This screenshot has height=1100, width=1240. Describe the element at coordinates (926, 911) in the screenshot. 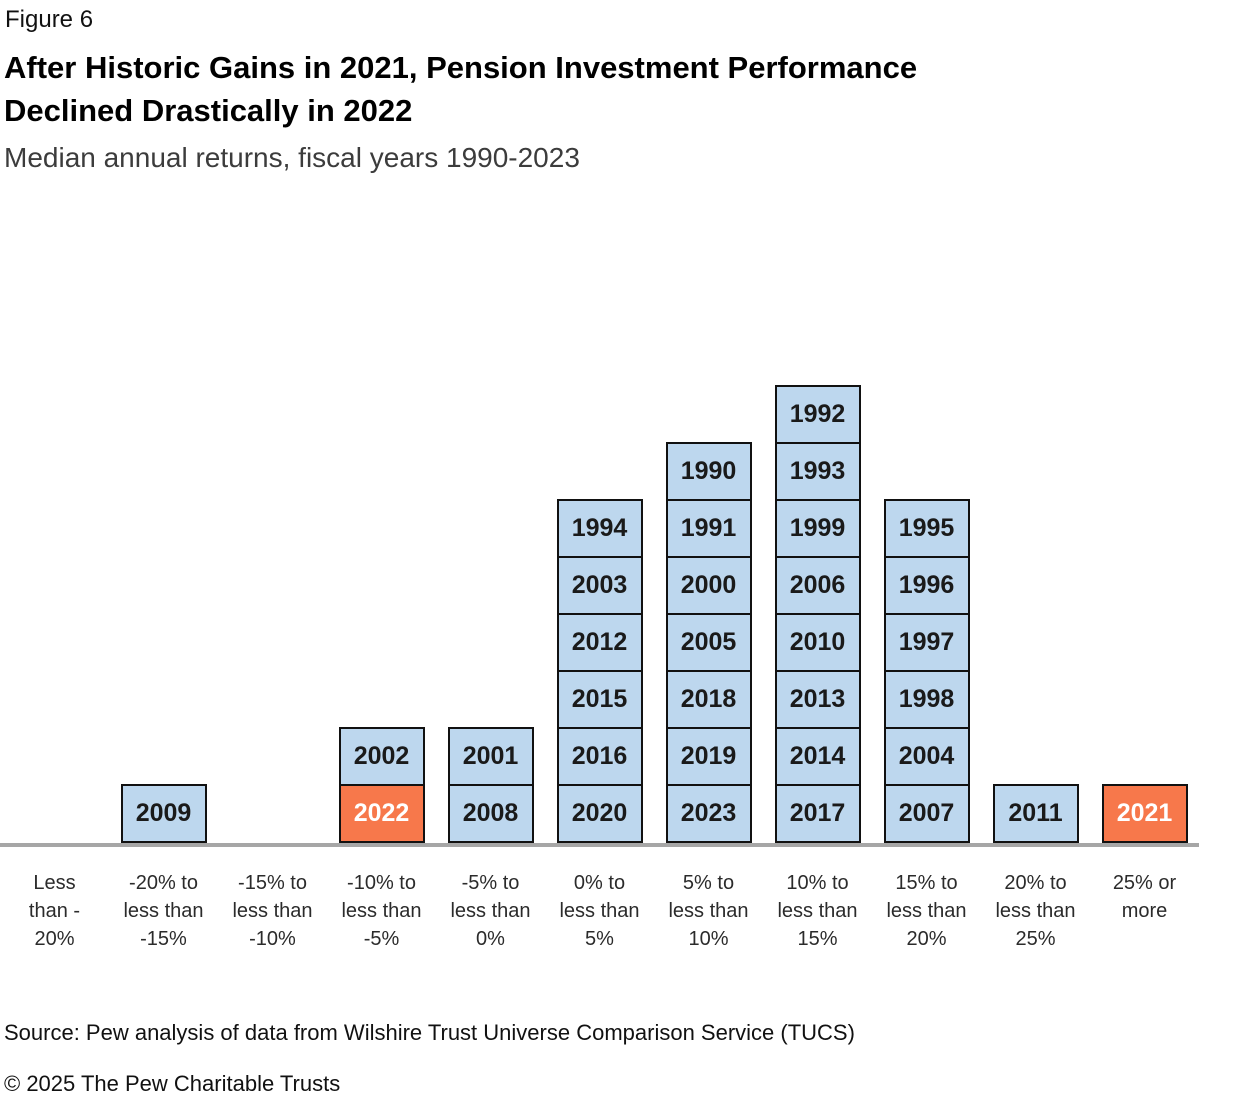

I see `bin-label-8: 15% to less than 20%` at that location.